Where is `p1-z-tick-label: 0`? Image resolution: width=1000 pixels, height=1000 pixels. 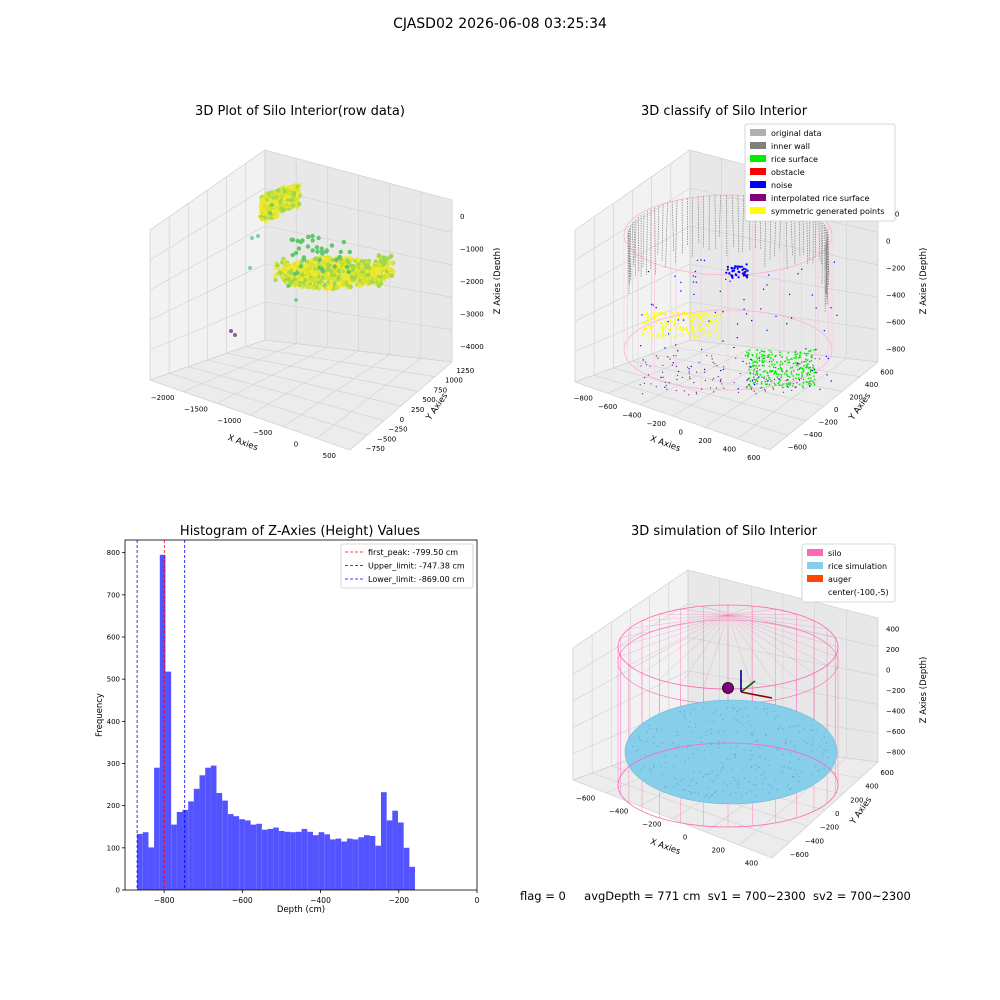 p1-z-tick-label: 0 is located at coordinates (462, 217).